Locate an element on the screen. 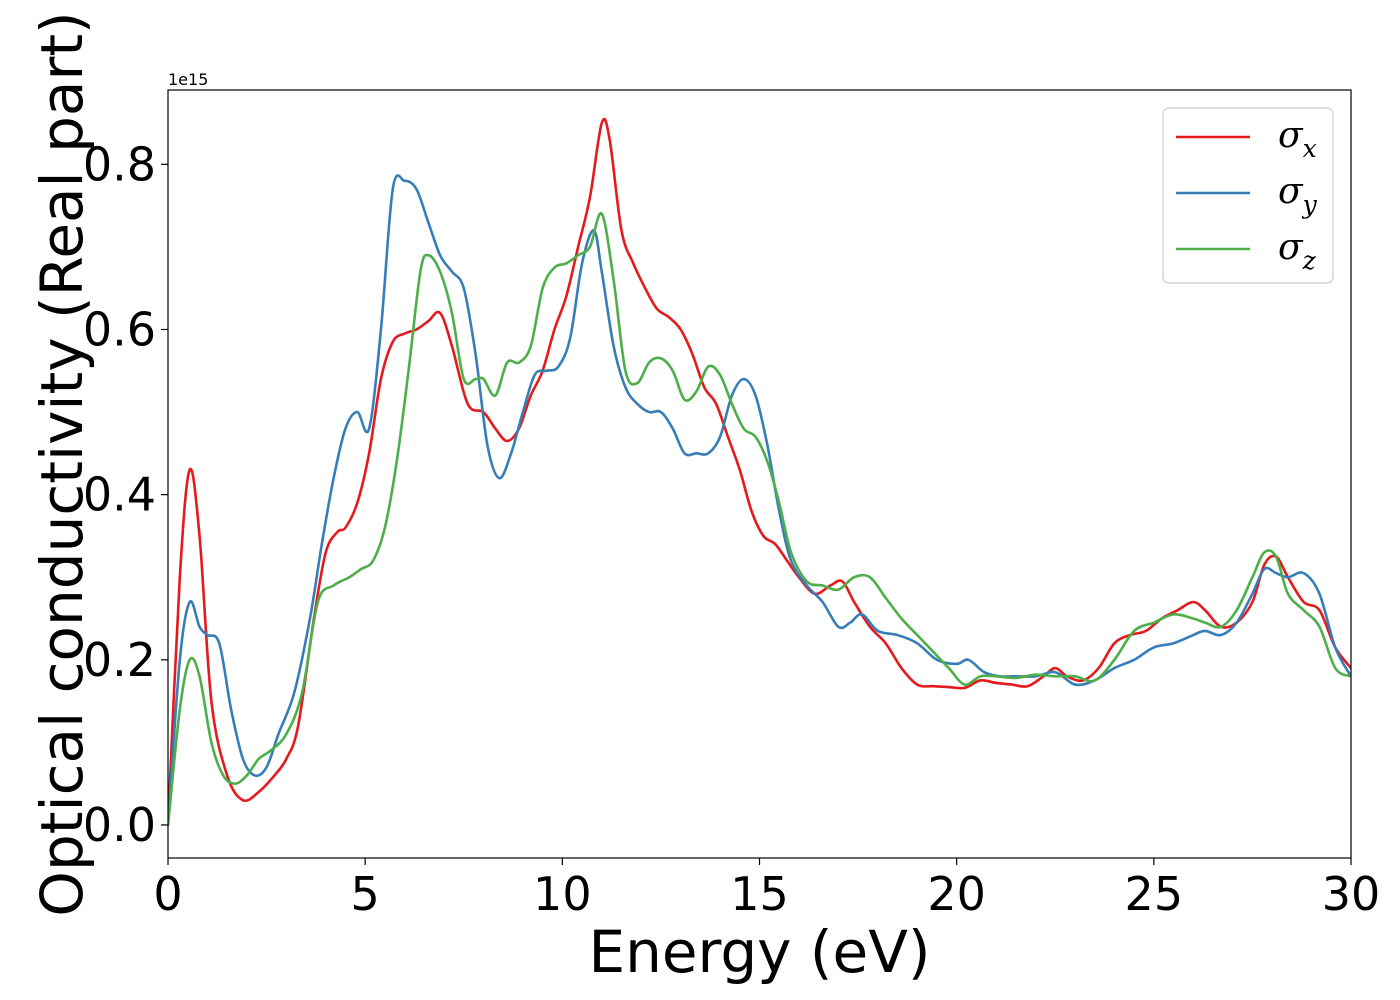  x-tick-label: 5 is located at coordinates (365, 894).